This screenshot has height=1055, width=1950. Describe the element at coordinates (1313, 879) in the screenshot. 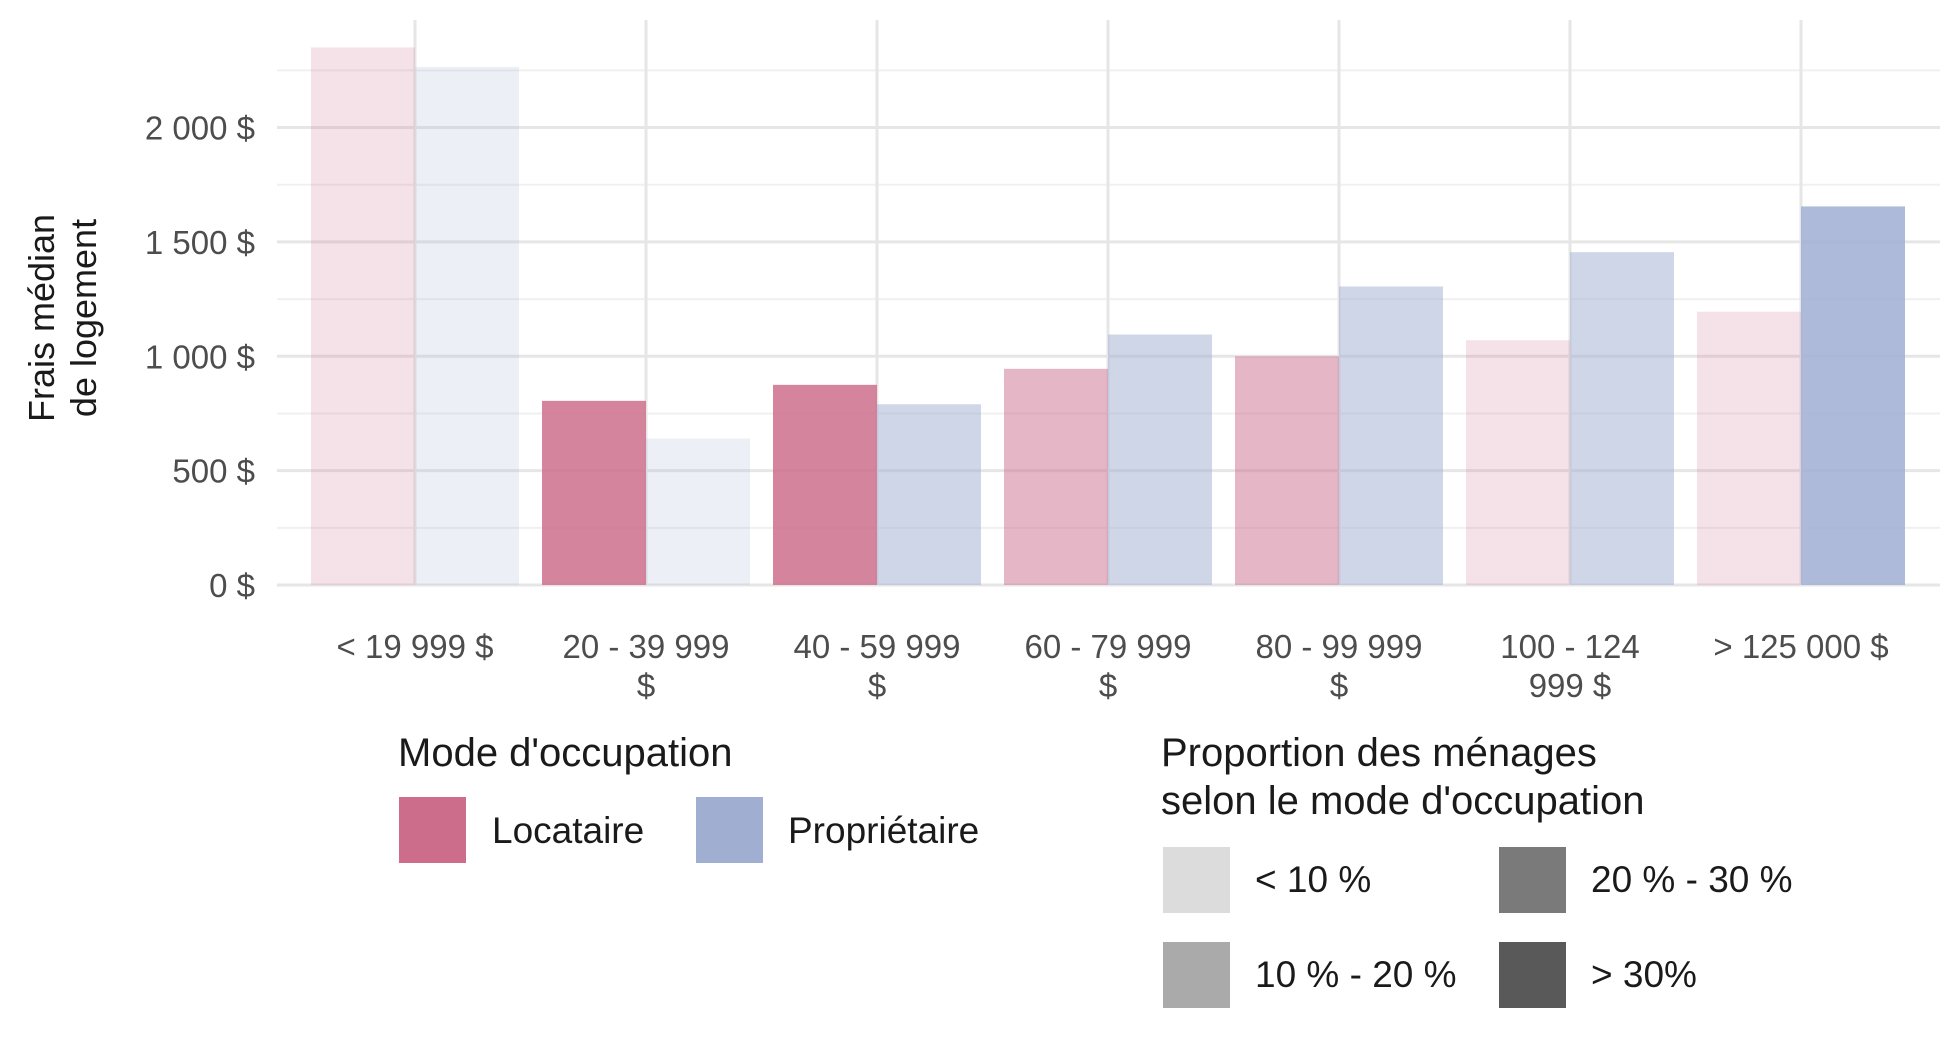

I see `legend-proportion-label: < 10 %` at that location.